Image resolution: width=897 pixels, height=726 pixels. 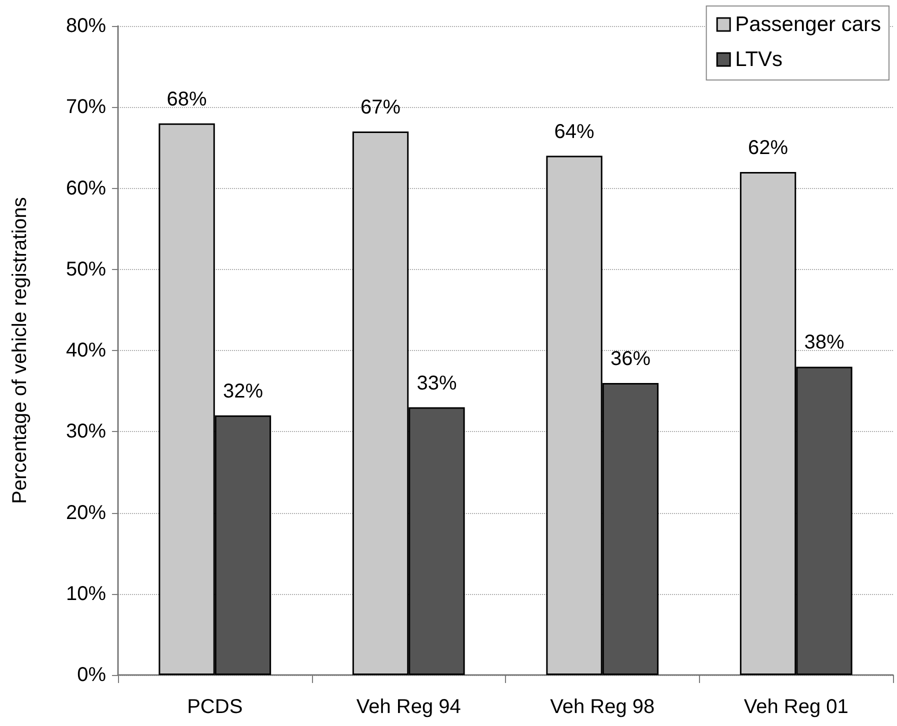 What do you see at coordinates (86, 593) in the screenshot?
I see `y-tick-label: 10%` at bounding box center [86, 593].